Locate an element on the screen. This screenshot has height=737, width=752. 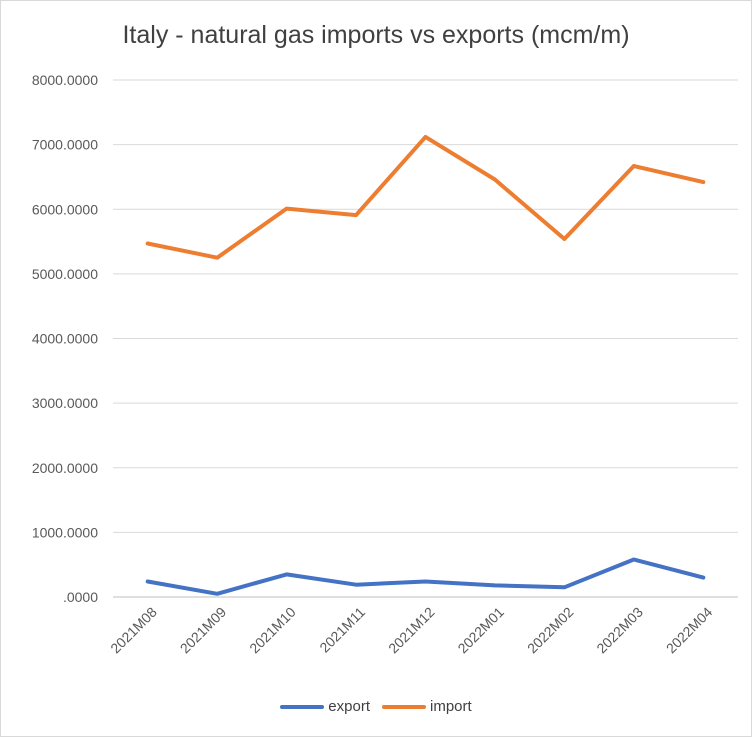
y-tick-label: 1000.0000 is located at coordinates (65, 532).